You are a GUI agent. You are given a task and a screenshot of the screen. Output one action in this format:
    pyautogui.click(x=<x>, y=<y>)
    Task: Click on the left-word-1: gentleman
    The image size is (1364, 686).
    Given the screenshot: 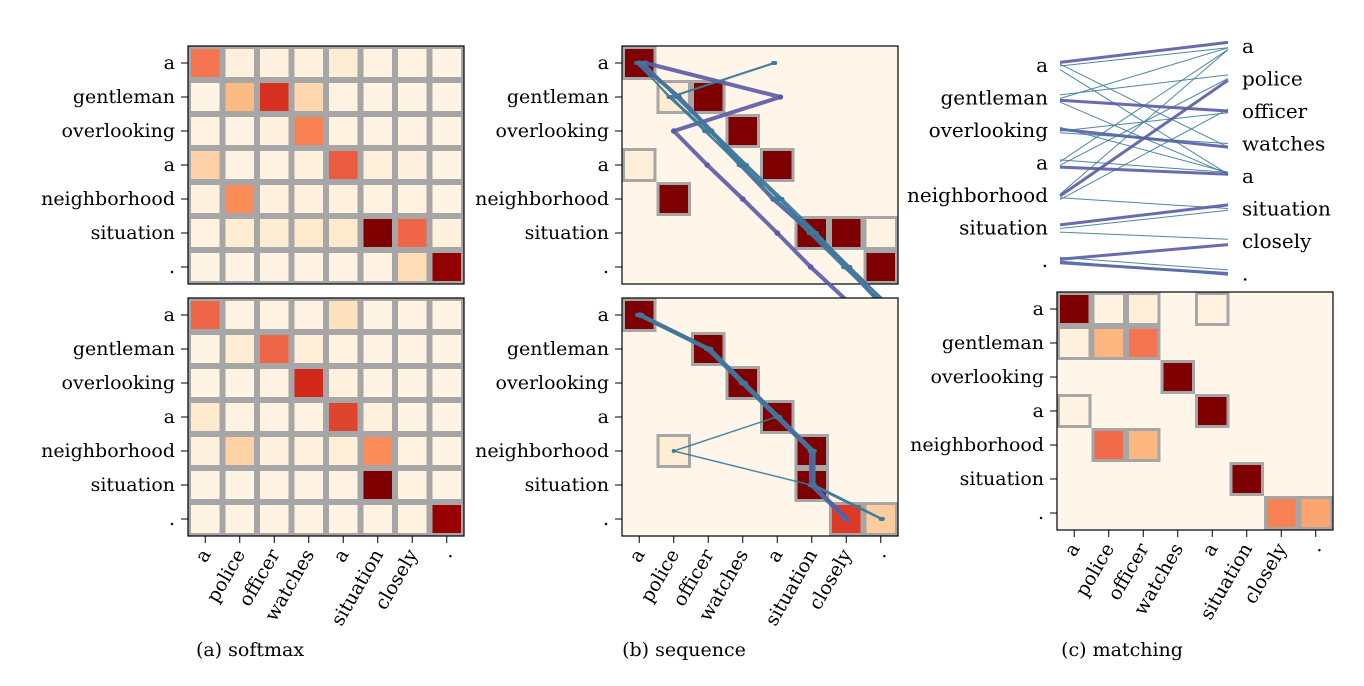 What is the action you would take?
    pyautogui.click(x=994, y=98)
    